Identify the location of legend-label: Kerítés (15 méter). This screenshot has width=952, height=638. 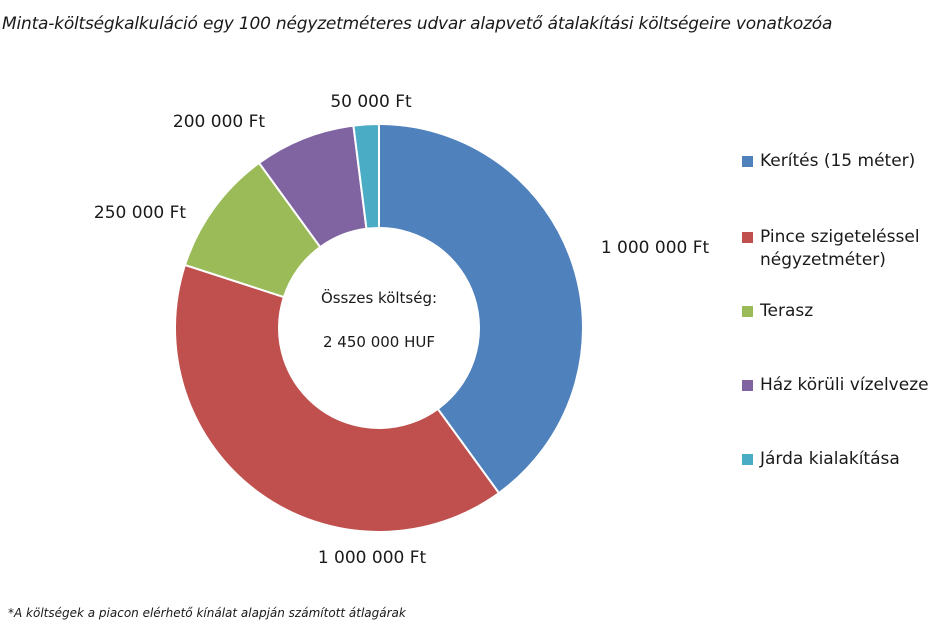
(838, 161).